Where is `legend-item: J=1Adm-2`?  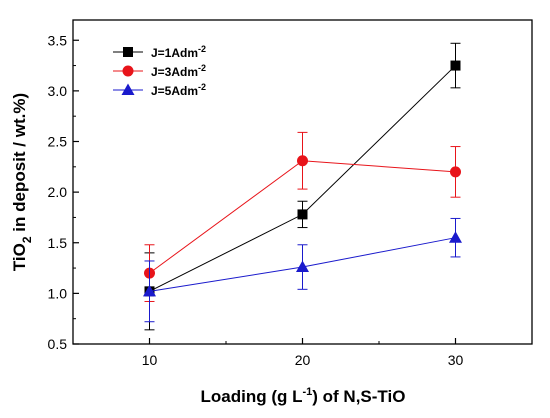 legend-item: J=1Adm-2 is located at coordinates (159, 52).